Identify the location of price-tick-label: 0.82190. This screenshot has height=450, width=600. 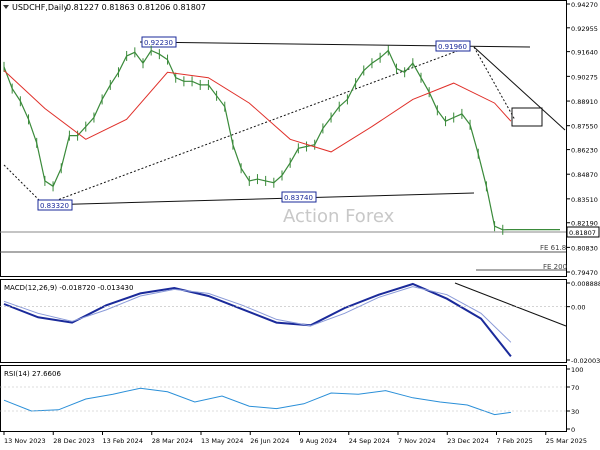
(584, 224).